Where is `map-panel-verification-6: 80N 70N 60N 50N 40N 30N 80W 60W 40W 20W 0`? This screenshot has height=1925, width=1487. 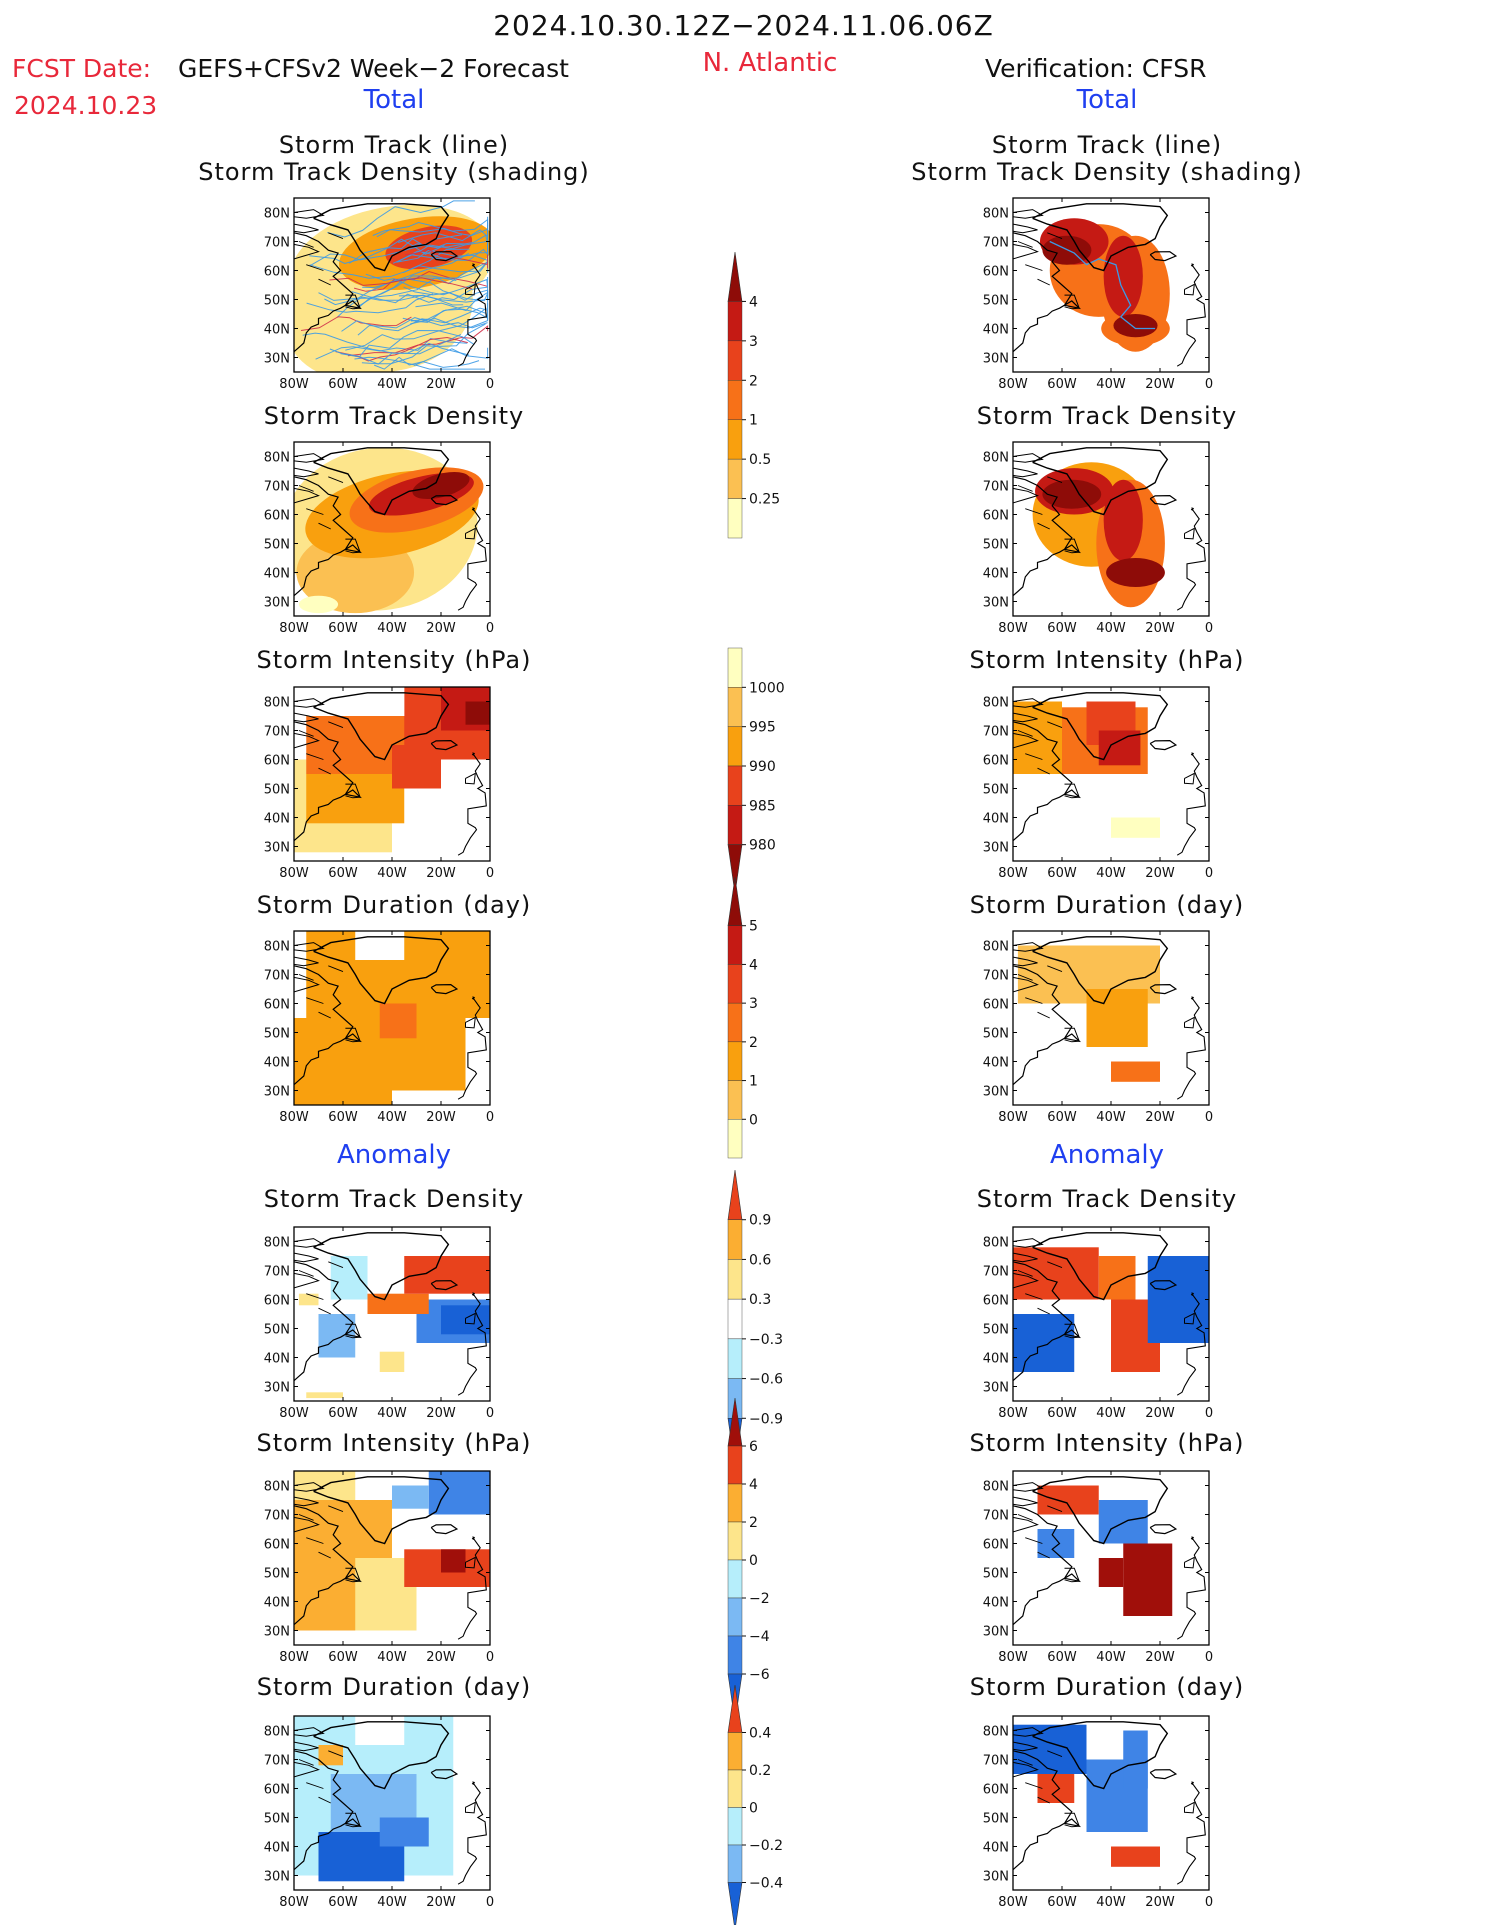 map-panel-verification-6: 80N 70N 60N 50N 40N 30N 80W 60W 40W 20W 0 is located at coordinates (1098, 1812).